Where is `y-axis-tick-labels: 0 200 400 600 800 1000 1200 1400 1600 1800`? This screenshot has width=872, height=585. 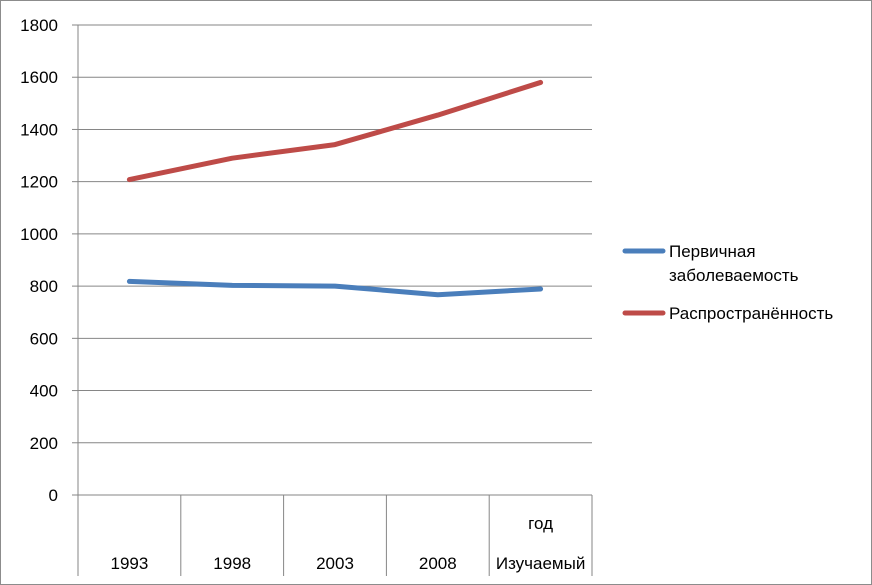 y-axis-tick-labels: 0 200 400 600 800 1000 1200 1400 1600 1800 is located at coordinates (39, 260).